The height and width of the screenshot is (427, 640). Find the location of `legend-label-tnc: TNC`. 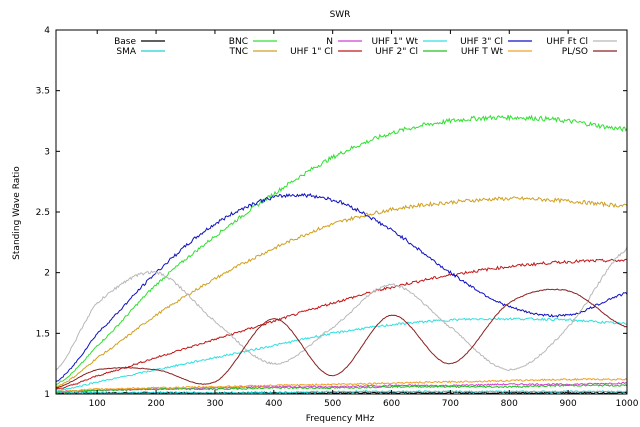

legend-label-tnc: TNC is located at coordinates (238, 52).